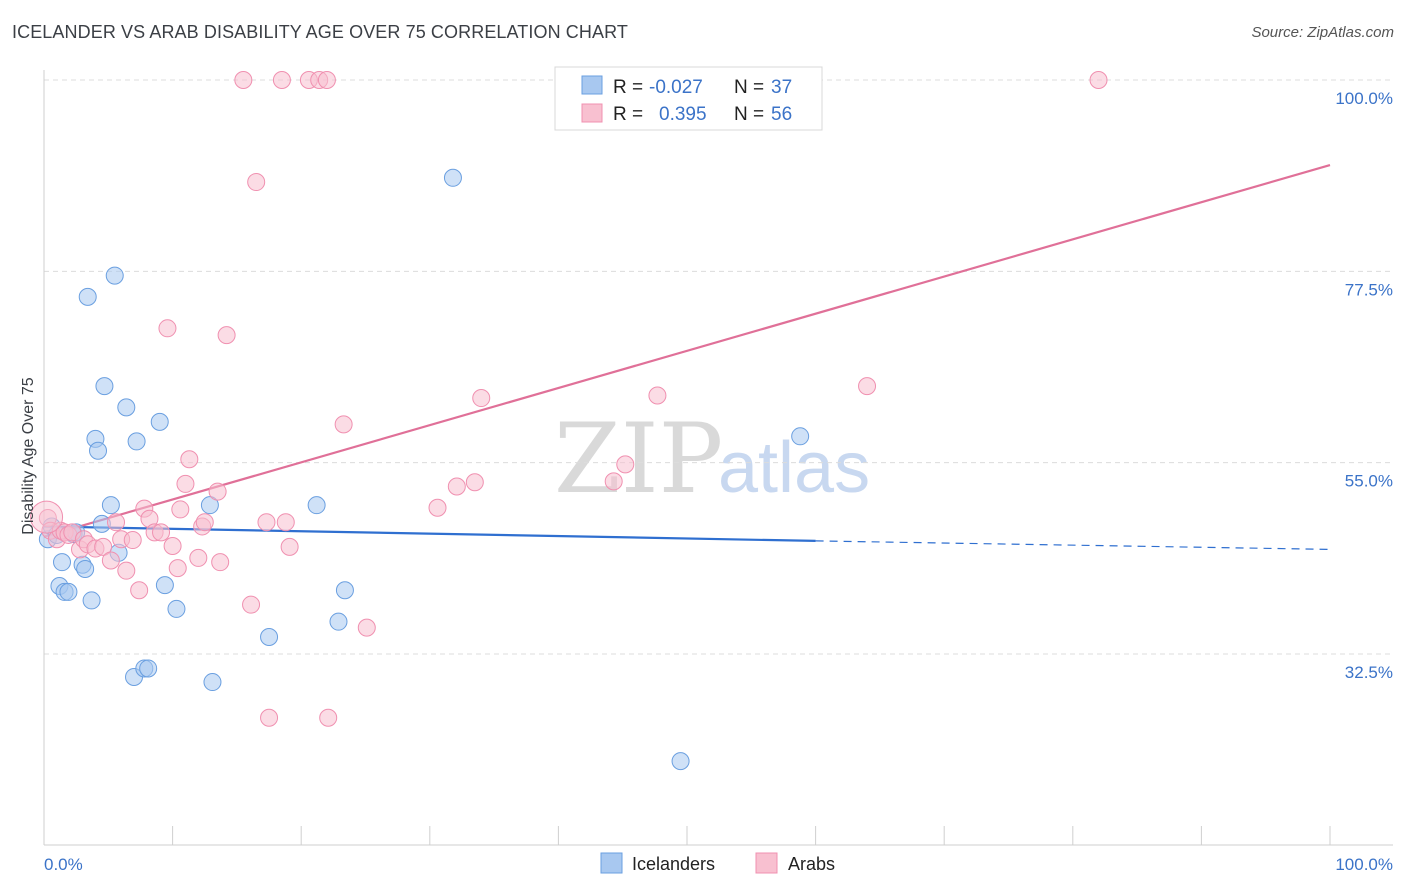 The image size is (1406, 892). I want to click on series-legend-label-icelanders: Icelanders, so click(673, 864).